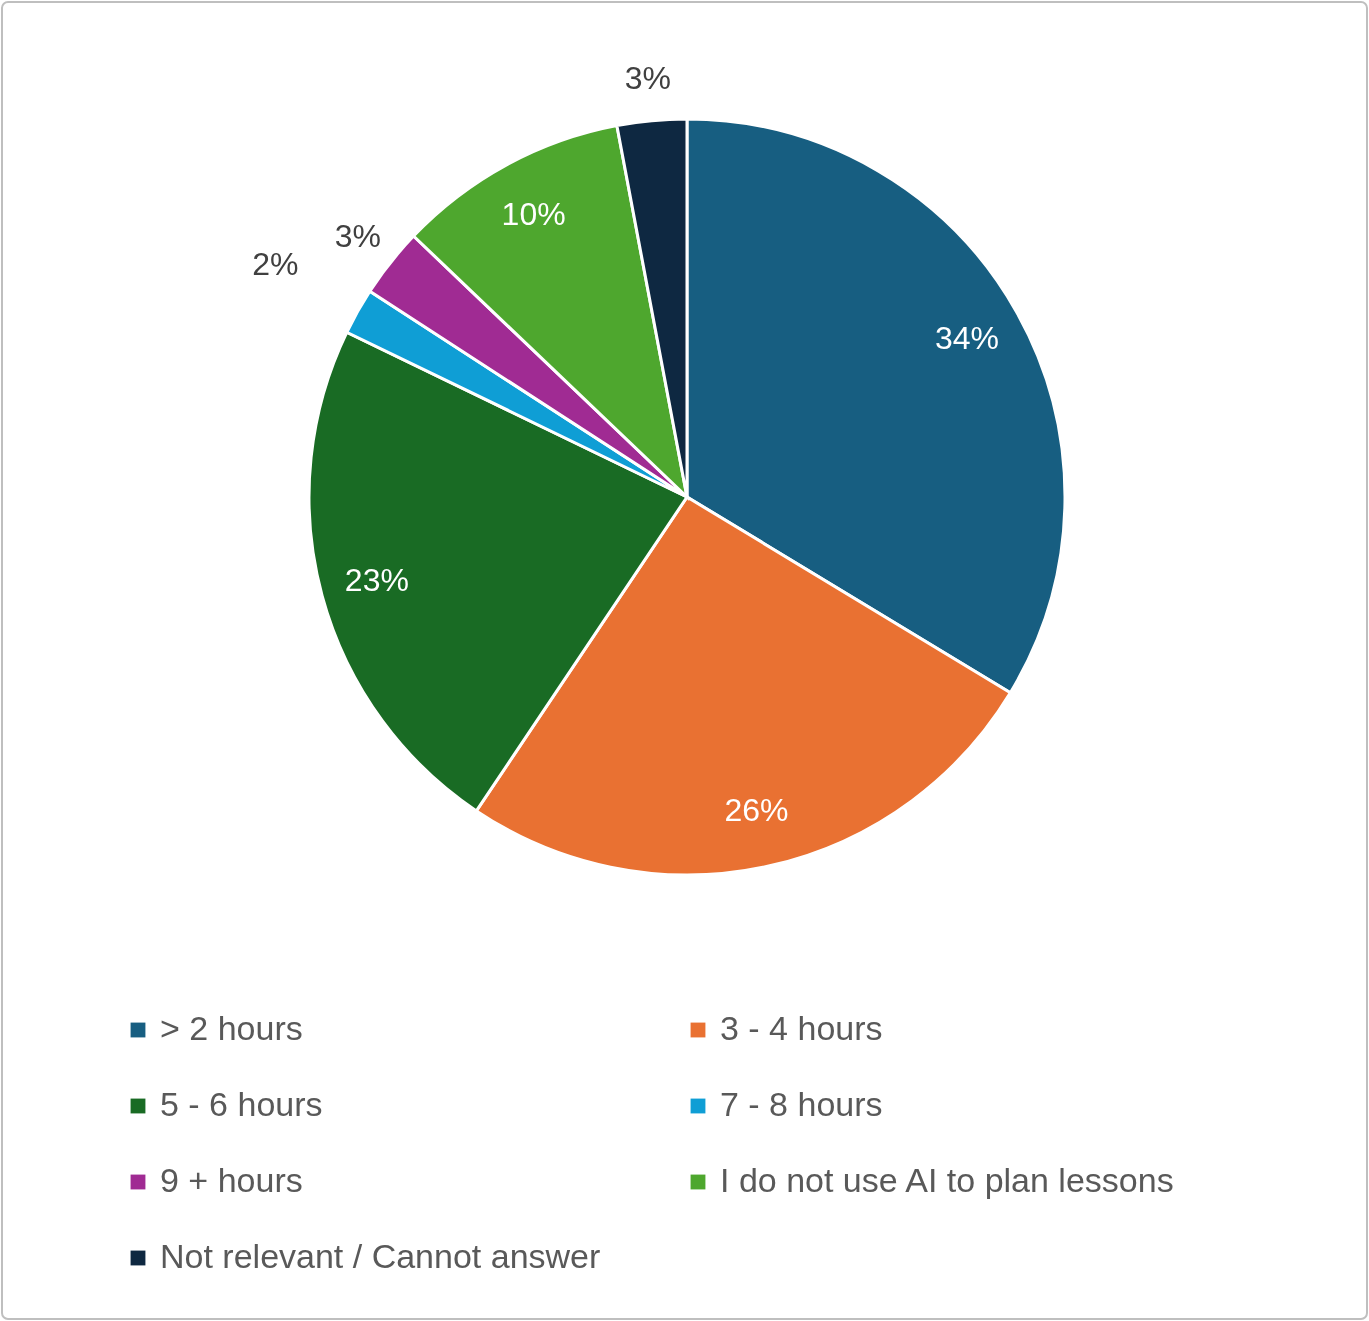 Image resolution: width=1369 pixels, height=1321 pixels. I want to click on data-label: 23%, so click(376, 579).